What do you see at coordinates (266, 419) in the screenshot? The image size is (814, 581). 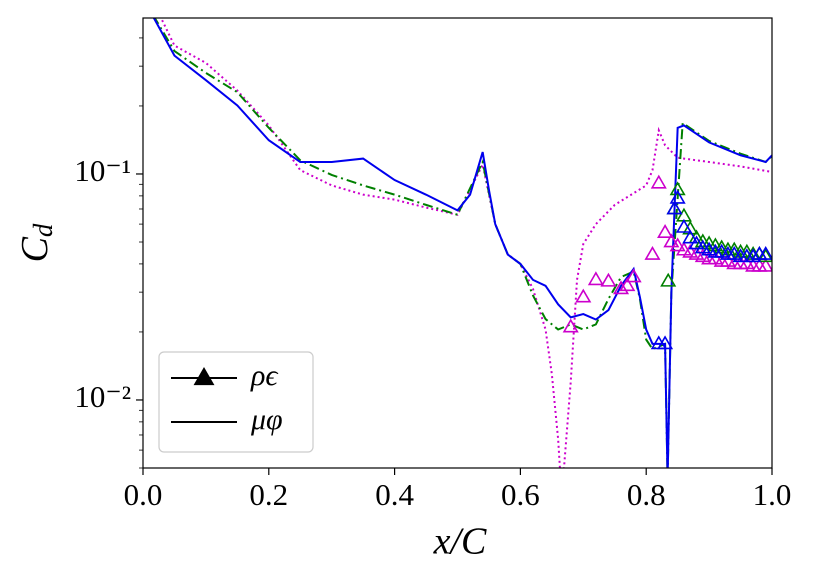 I see `legend-label: μφ` at bounding box center [266, 419].